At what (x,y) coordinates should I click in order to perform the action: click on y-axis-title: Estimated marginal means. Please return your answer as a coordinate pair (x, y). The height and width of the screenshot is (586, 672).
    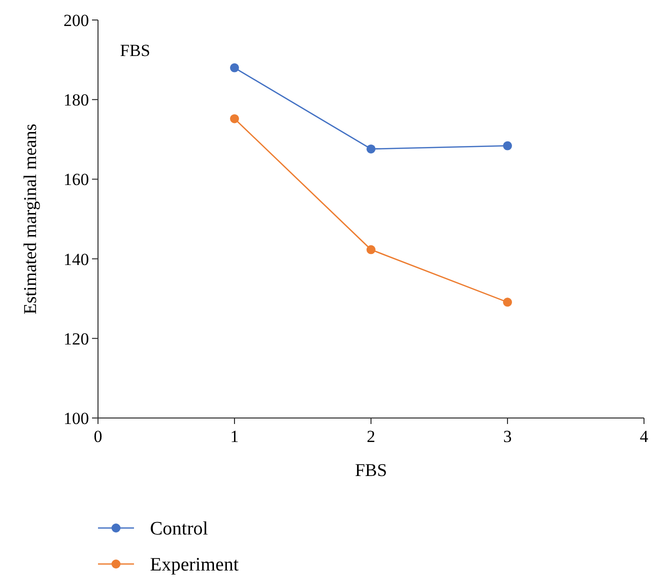
    Looking at the image, I should click on (30, 219).